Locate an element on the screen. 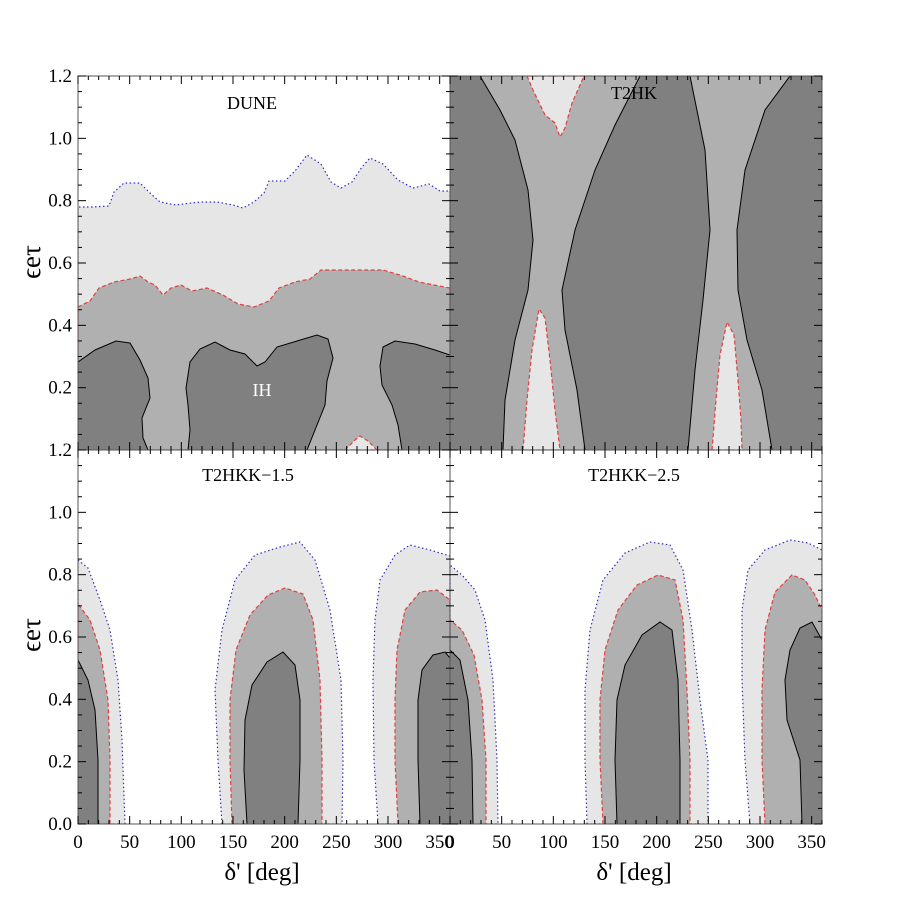 The image size is (900, 900). region-light-bottom-left is located at coordinates (541, 378).